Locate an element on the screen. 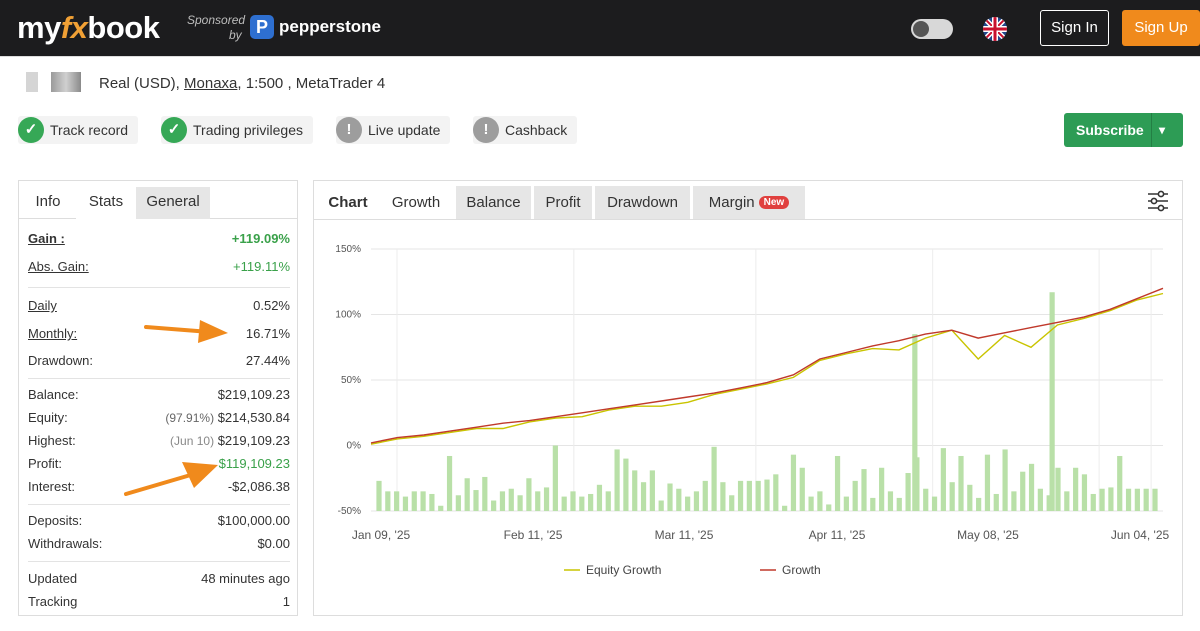 The width and height of the screenshot is (1200, 631). stat-interest: Interest: -$2,086.38 is located at coordinates (159, 486).